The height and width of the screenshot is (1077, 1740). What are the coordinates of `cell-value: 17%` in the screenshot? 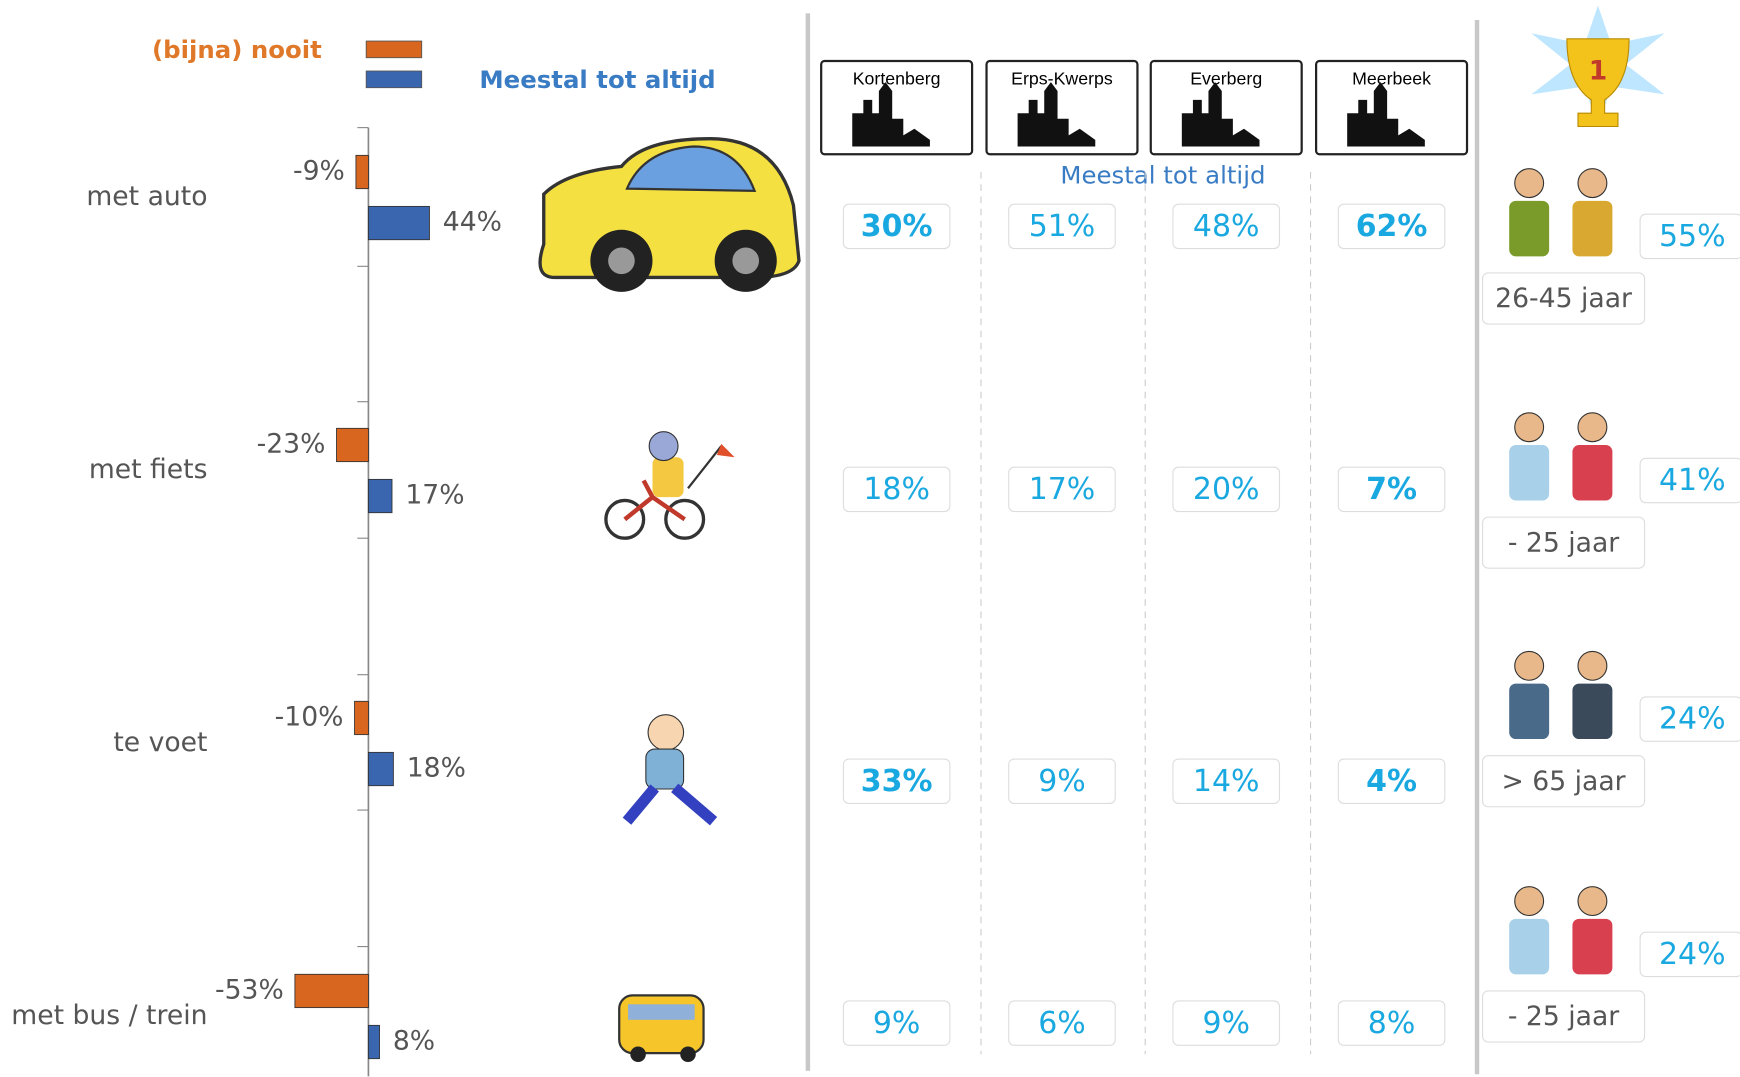 It's located at (1062, 489).